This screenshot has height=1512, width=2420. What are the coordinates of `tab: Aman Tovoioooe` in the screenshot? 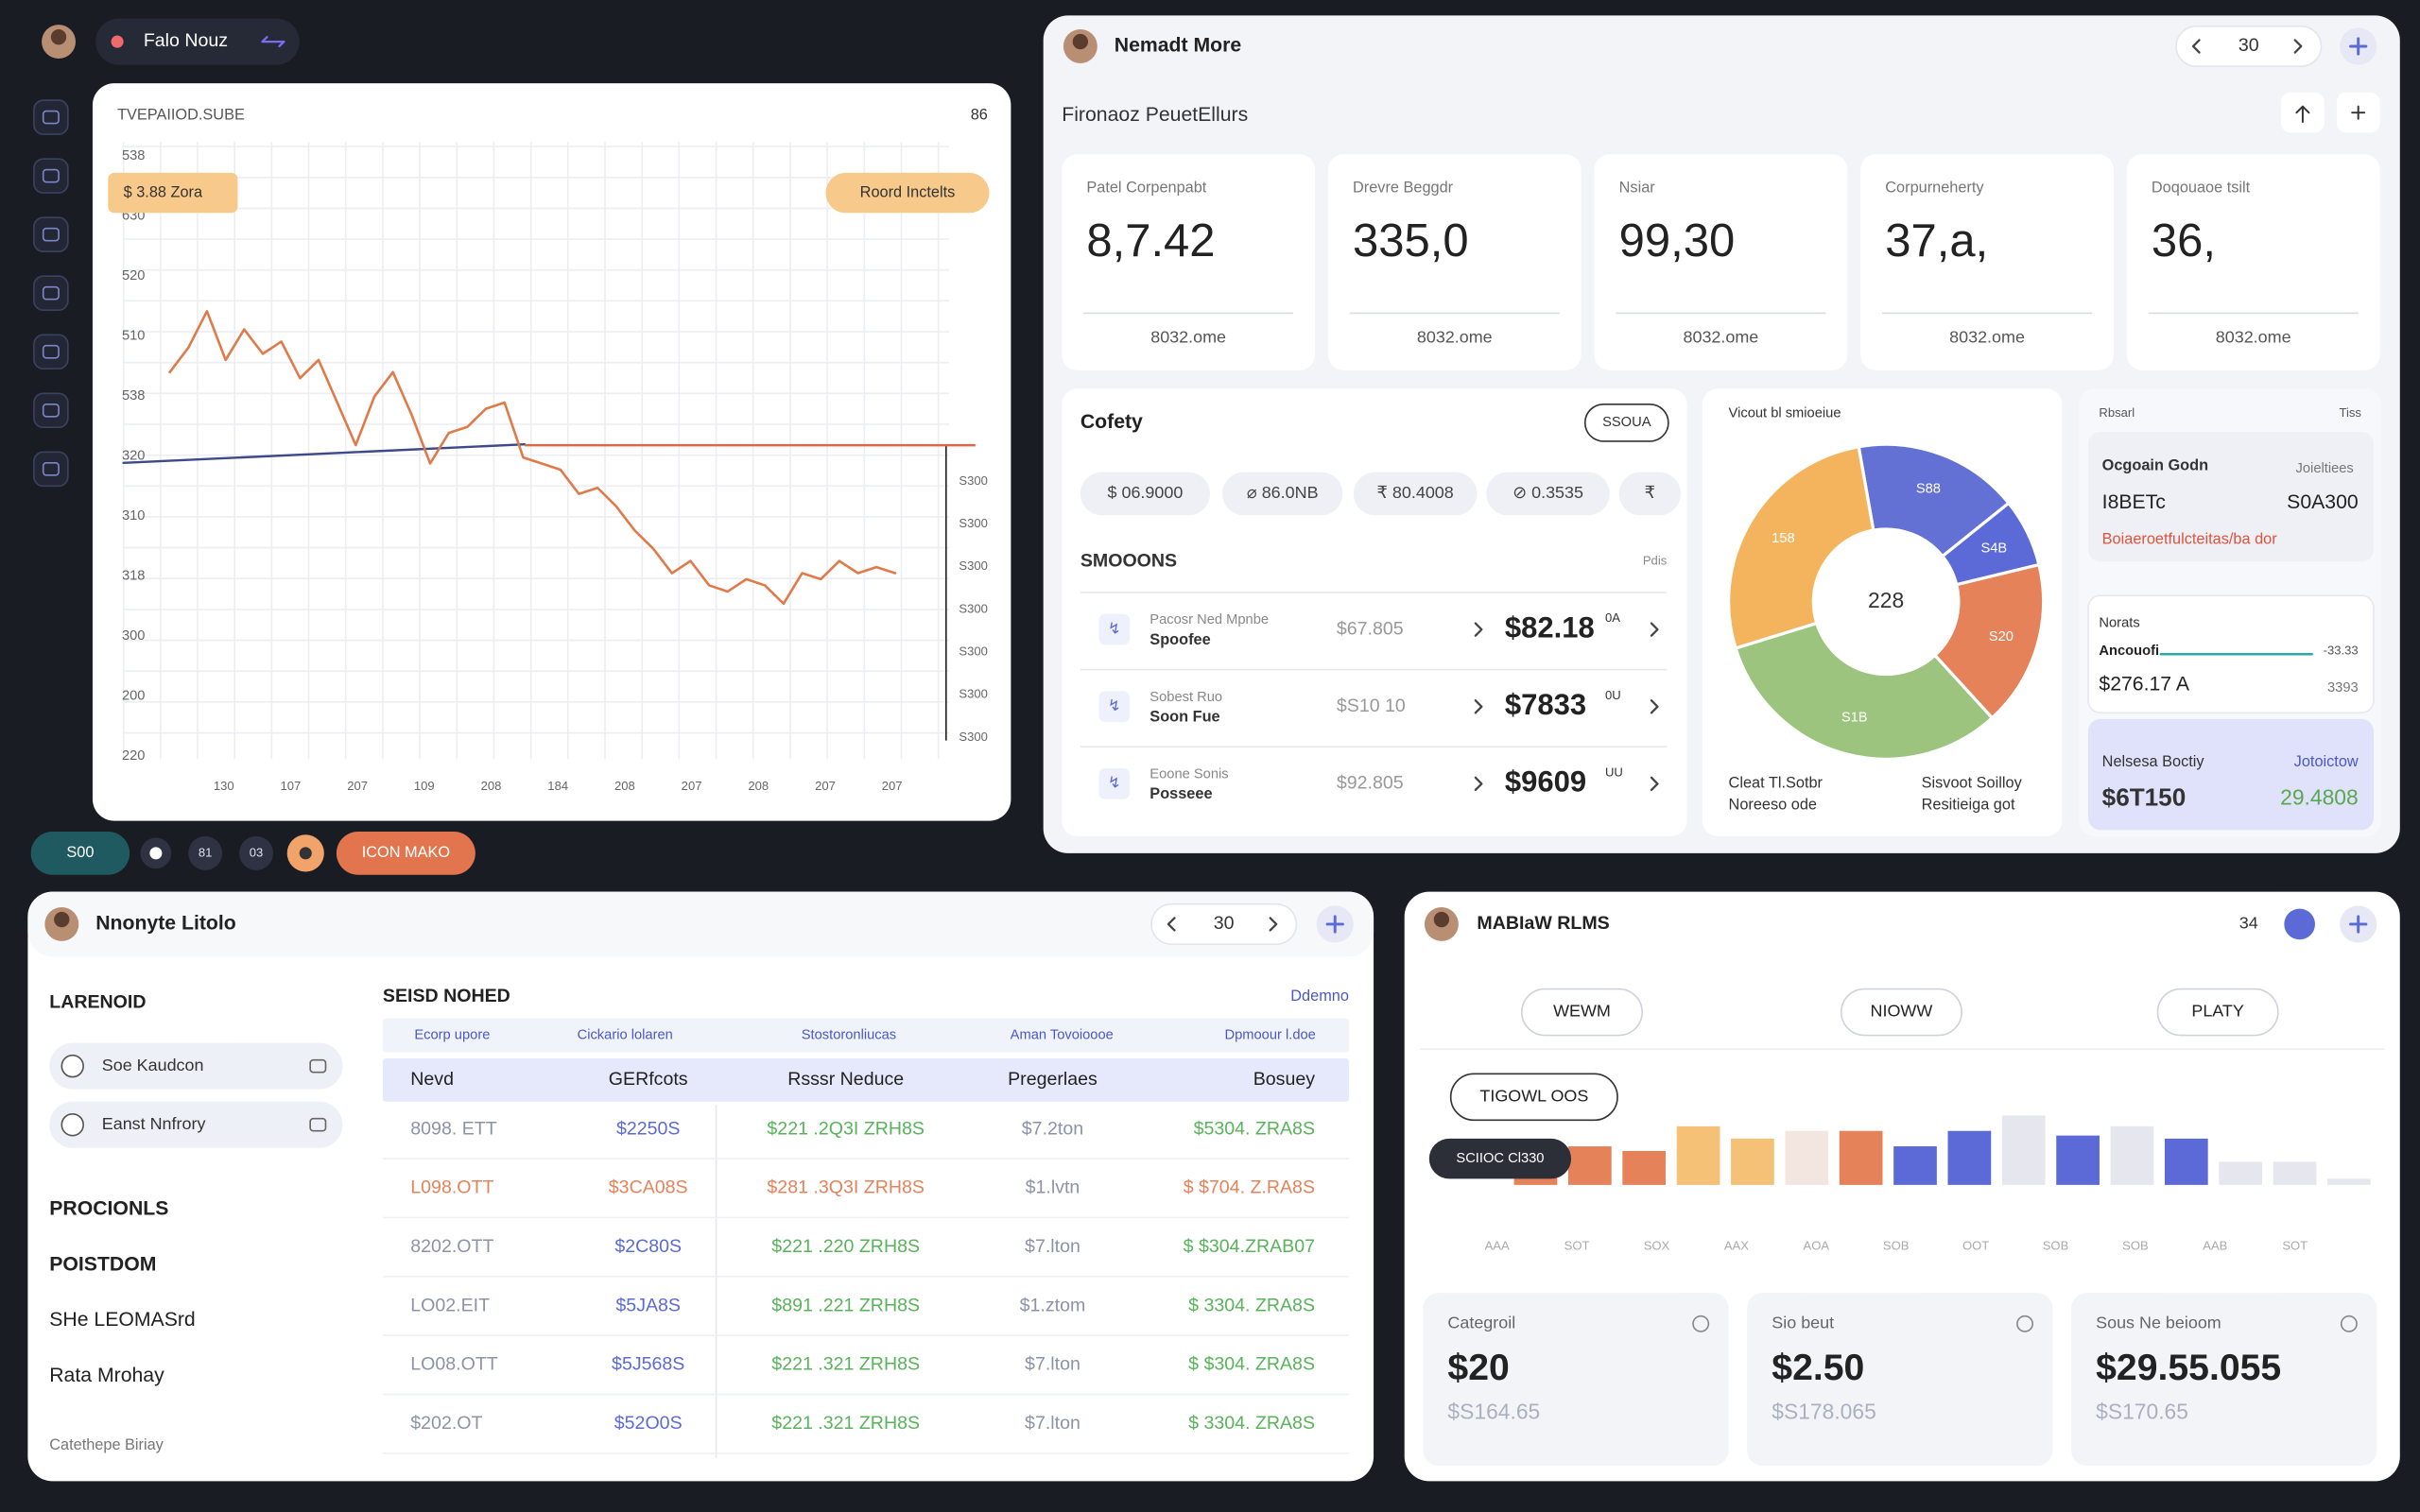 It's located at (1062, 1034).